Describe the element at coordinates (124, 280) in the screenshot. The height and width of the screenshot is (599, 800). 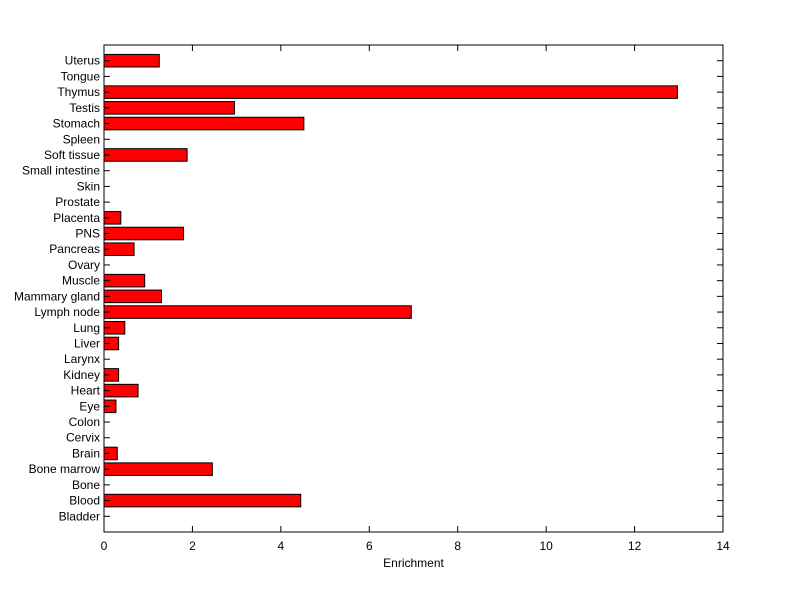
I see `bar-muscle` at that location.